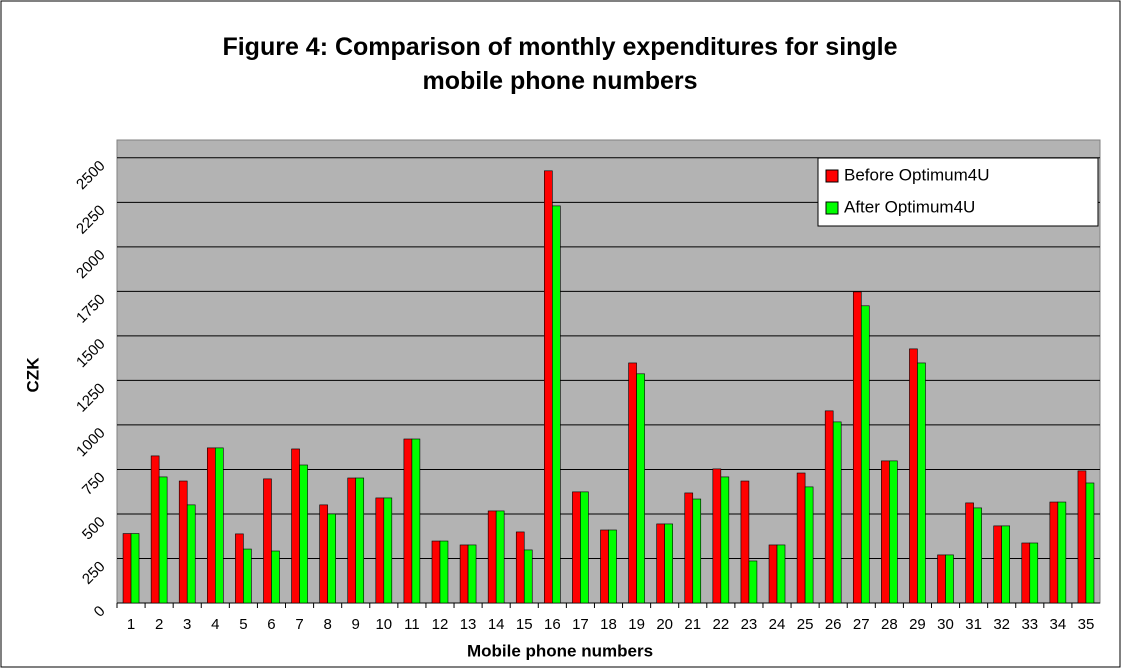 The height and width of the screenshot is (668, 1122). Describe the element at coordinates (720, 624) in the screenshot. I see `x-tick-label: 22` at that location.